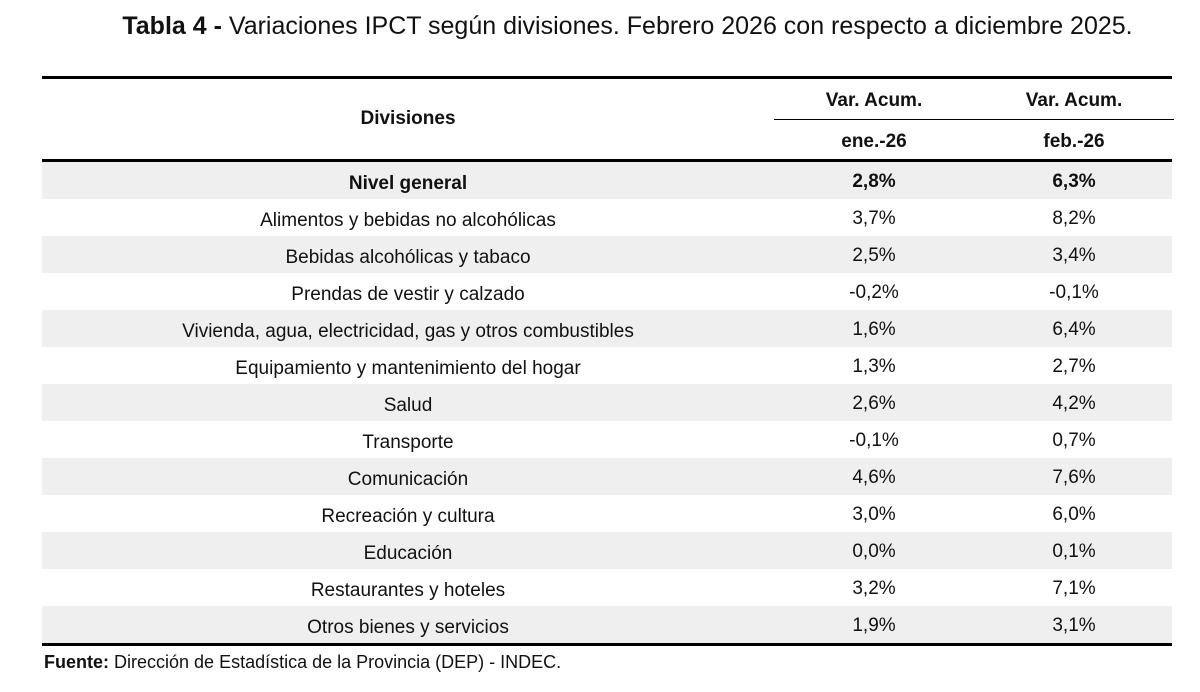 The height and width of the screenshot is (692, 1200). Describe the element at coordinates (408, 183) in the screenshot. I see `division-name: Nivel general` at that location.